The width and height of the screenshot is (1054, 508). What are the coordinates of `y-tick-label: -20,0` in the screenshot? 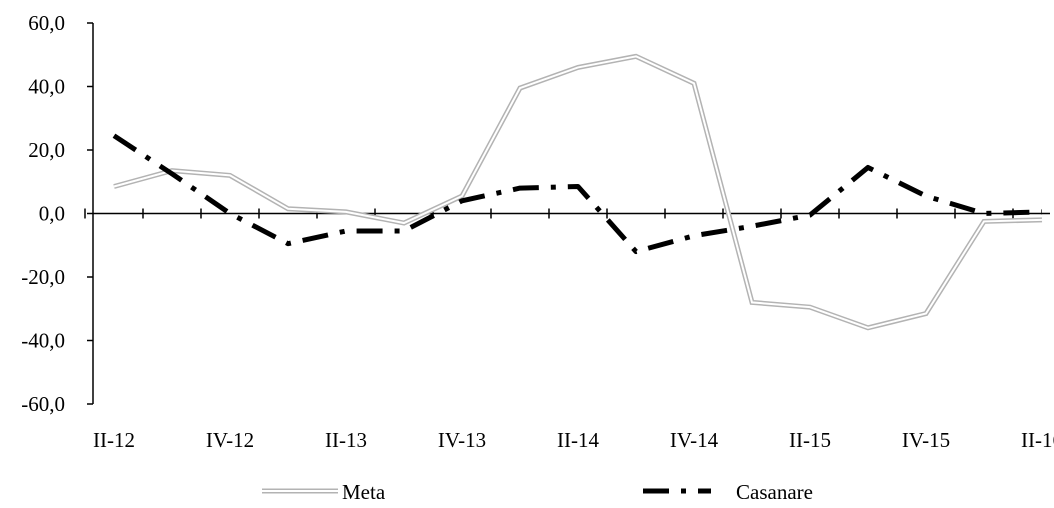 It's located at (43, 277).